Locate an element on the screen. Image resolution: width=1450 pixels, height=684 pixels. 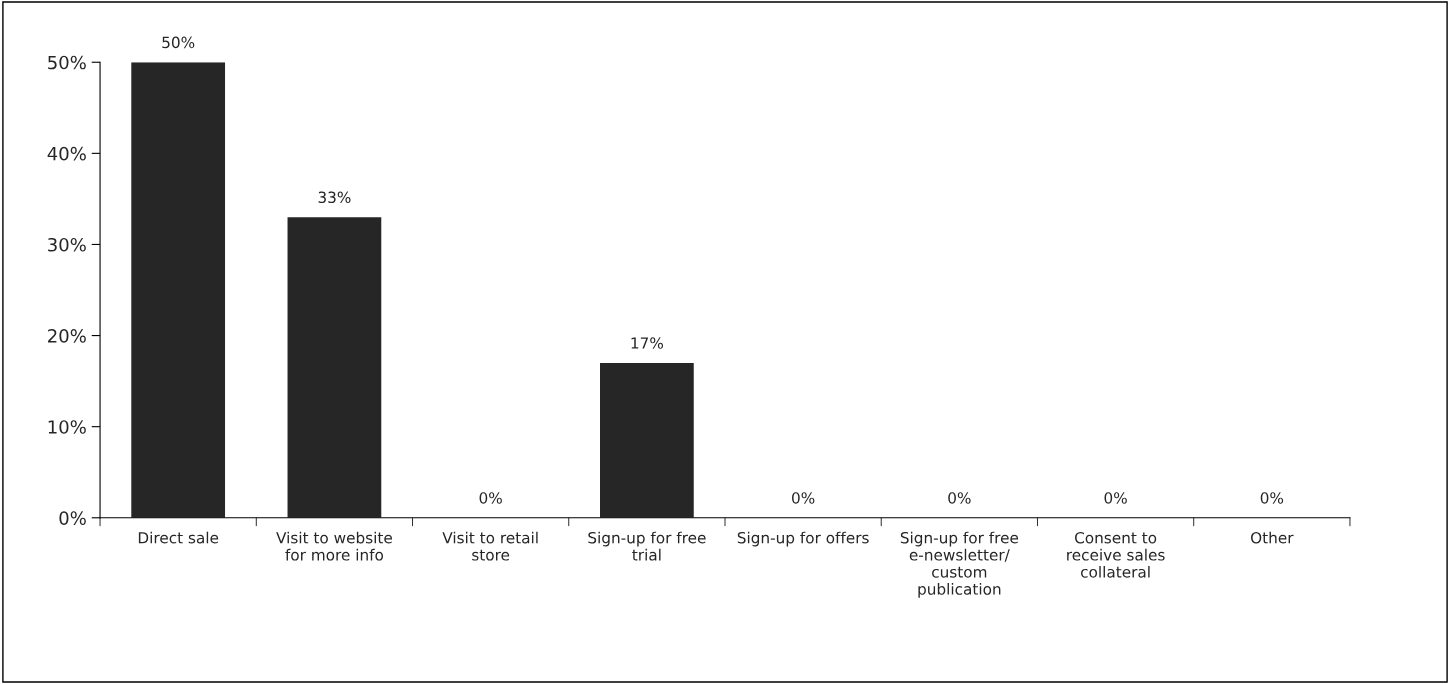
y-tick-label: 50% is located at coordinates (67, 62).